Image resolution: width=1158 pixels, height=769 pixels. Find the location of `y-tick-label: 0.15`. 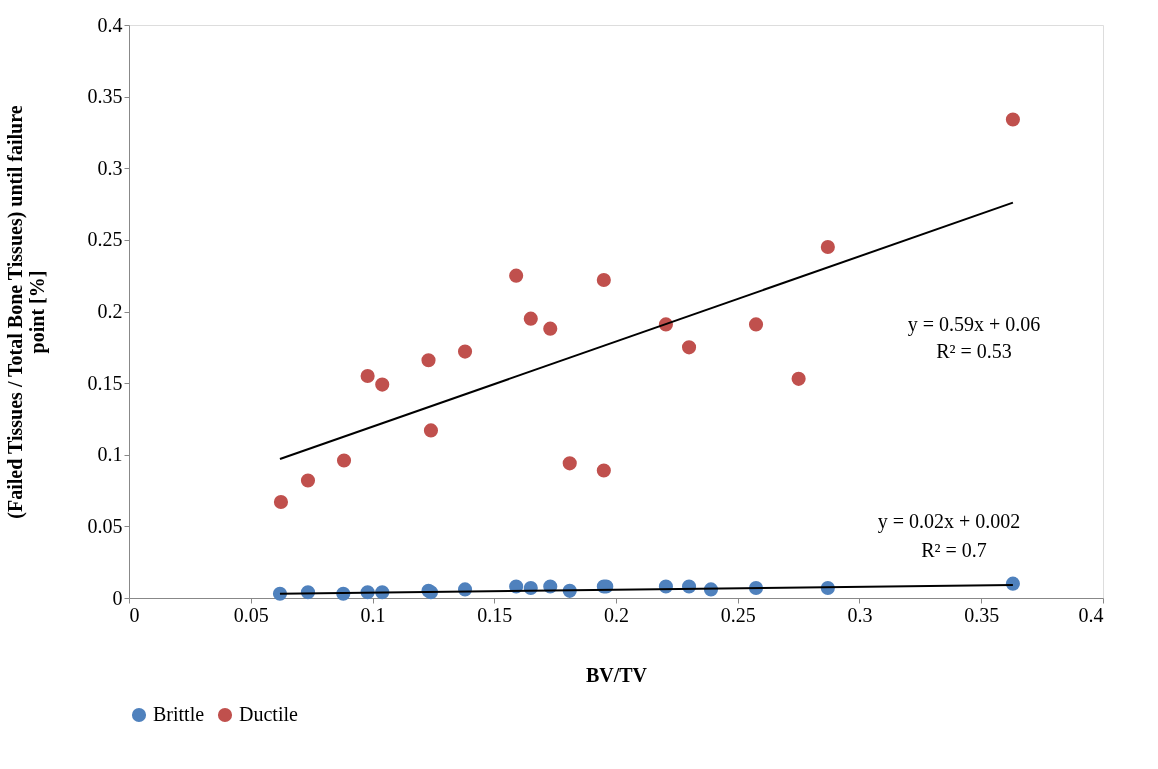

y-tick-label: 0.15 is located at coordinates (105, 382).